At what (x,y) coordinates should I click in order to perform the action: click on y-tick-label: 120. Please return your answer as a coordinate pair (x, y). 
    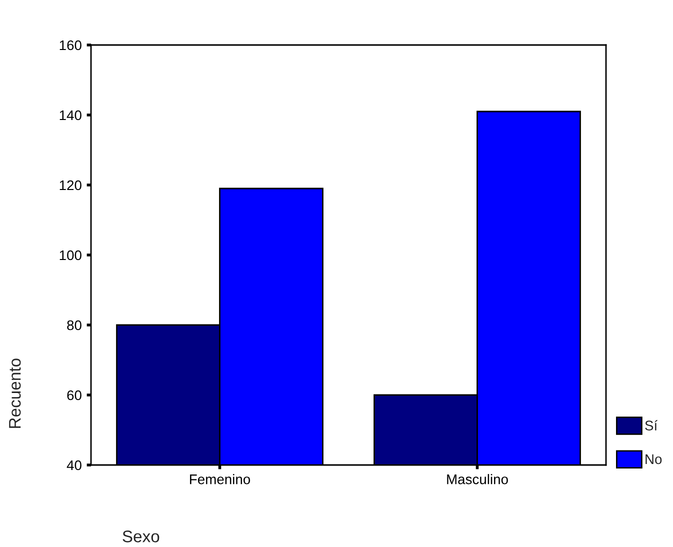
    Looking at the image, I should click on (71, 185).